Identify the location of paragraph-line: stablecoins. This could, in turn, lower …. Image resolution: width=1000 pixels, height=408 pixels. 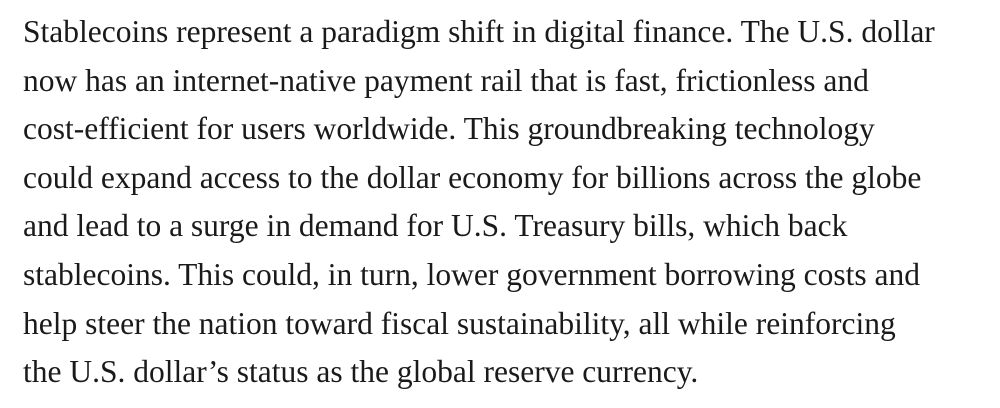
(472, 274).